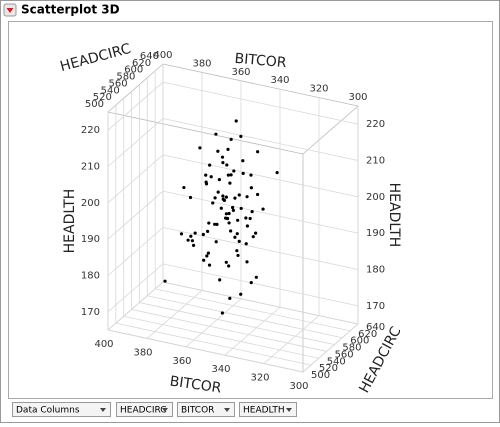 This screenshot has height=427, width=500. Describe the element at coordinates (367, 334) in the screenshot. I see `tick-label: 620` at that location.